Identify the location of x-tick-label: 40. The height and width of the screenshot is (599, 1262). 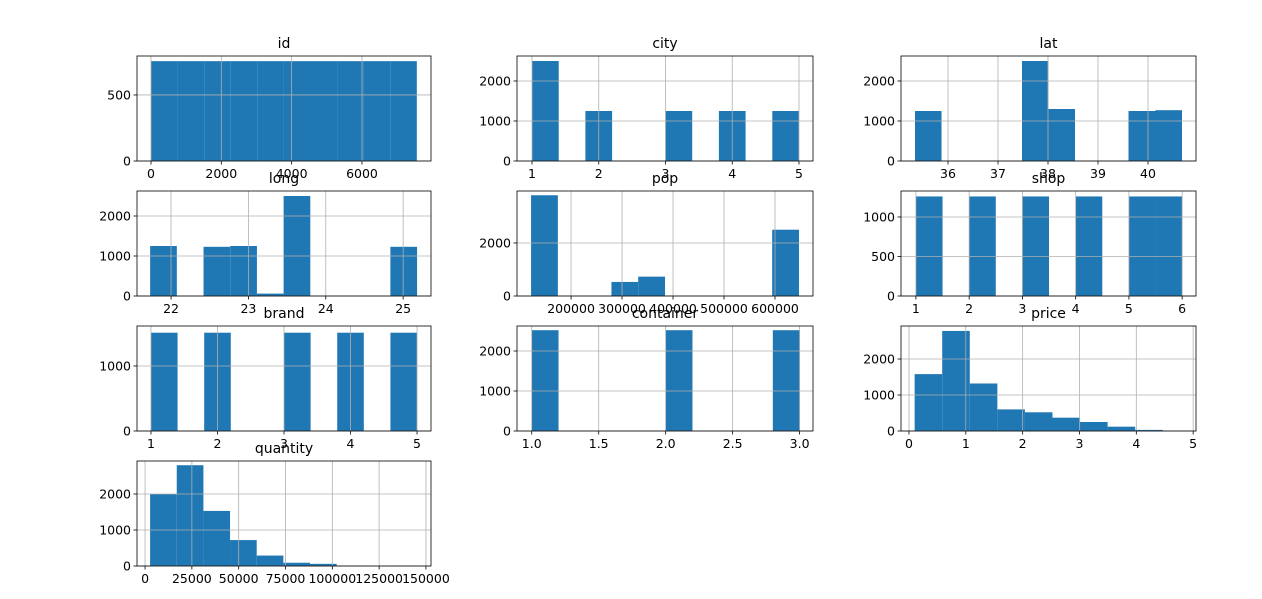
(1148, 173).